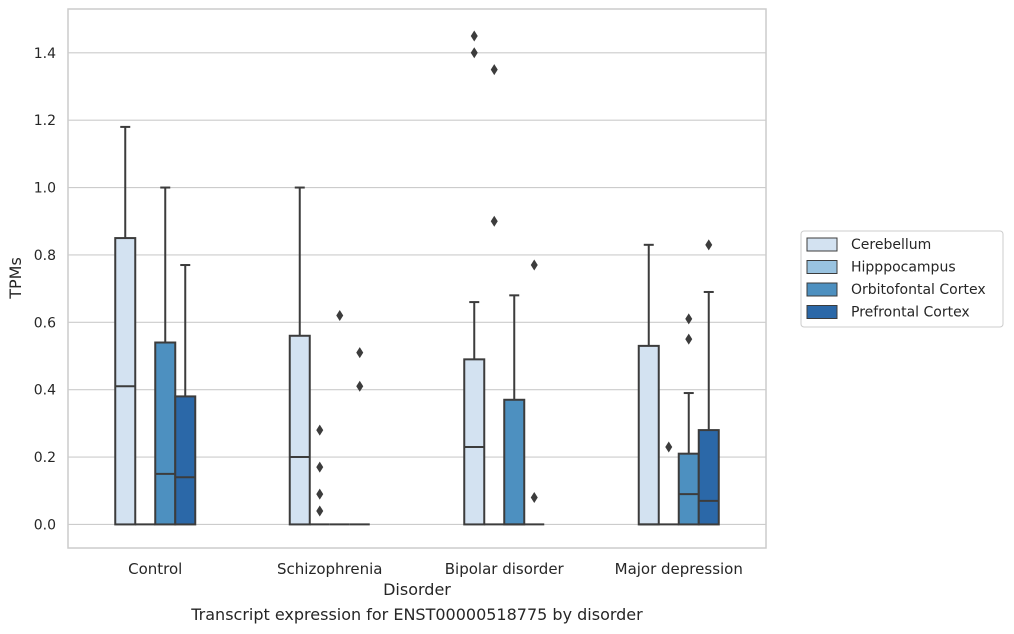 The height and width of the screenshot is (634, 1014). What do you see at coordinates (45, 189) in the screenshot?
I see `y-tick-label: 1.0` at bounding box center [45, 189].